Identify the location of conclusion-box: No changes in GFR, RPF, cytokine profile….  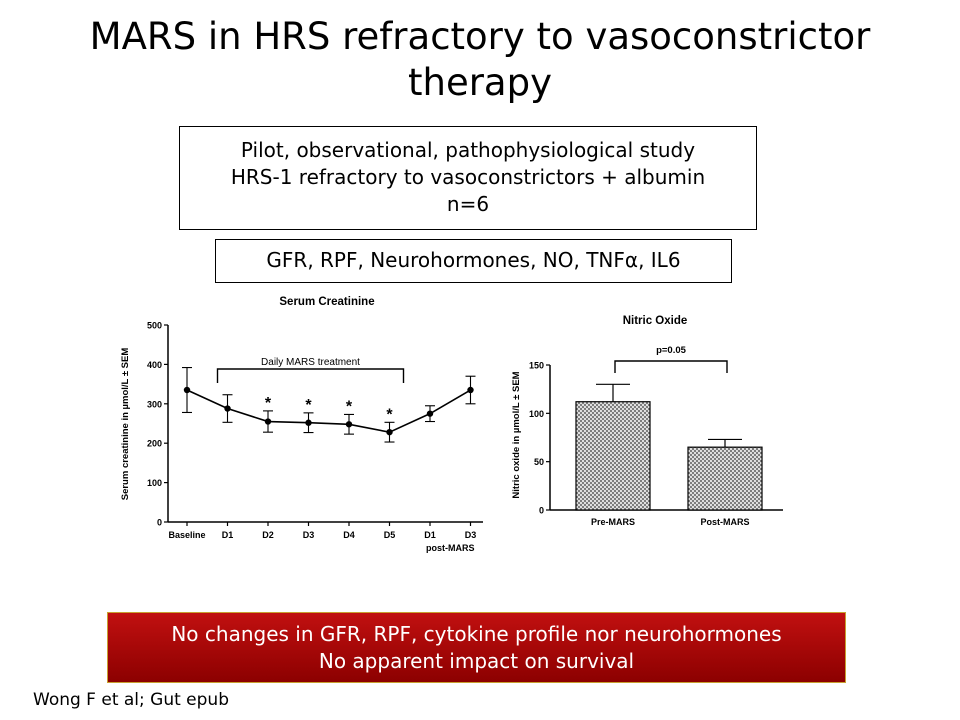
(476, 647).